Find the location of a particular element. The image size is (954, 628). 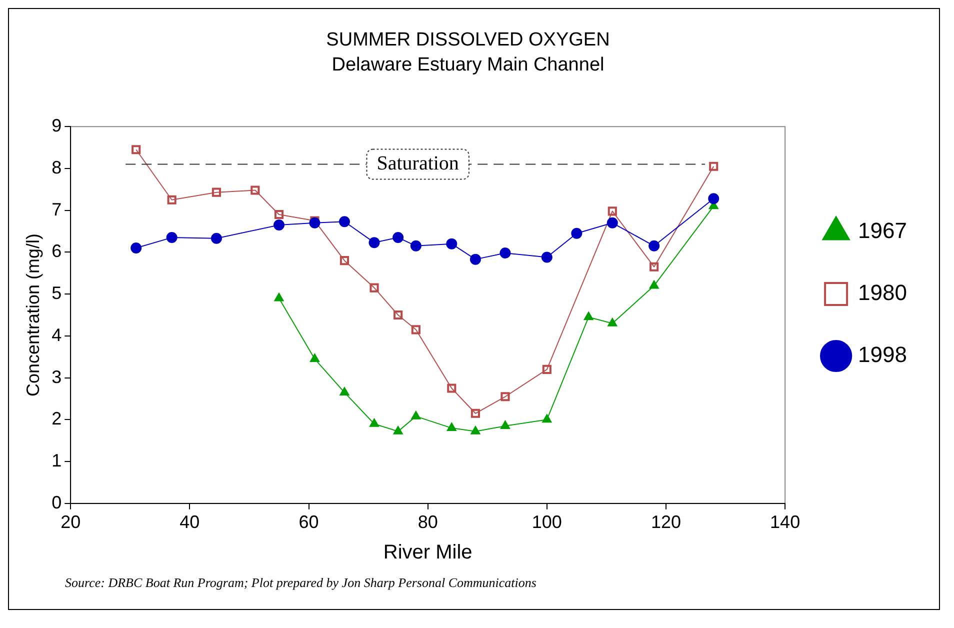

y-tick-label: 6 is located at coordinates (57, 251).